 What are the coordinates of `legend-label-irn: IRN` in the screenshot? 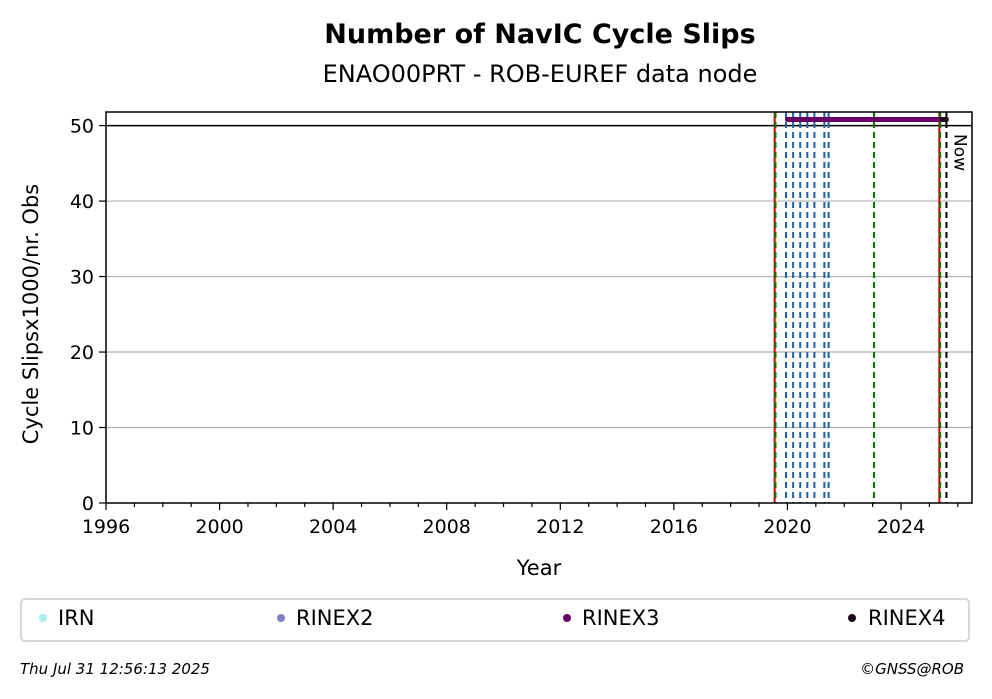 It's located at (76, 618).